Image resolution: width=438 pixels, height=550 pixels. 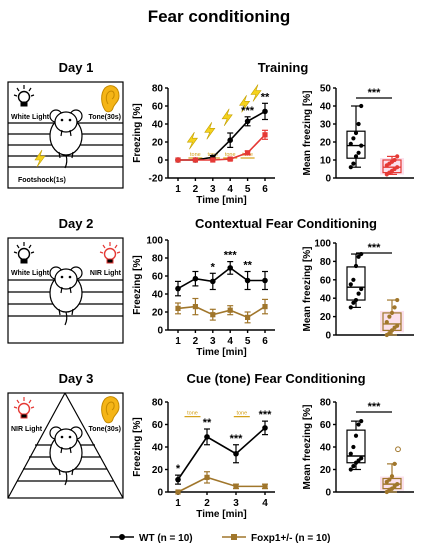 What do you see at coordinates (221, 514) in the screenshot?
I see `x-axis-label: Time [min]` at bounding box center [221, 514].